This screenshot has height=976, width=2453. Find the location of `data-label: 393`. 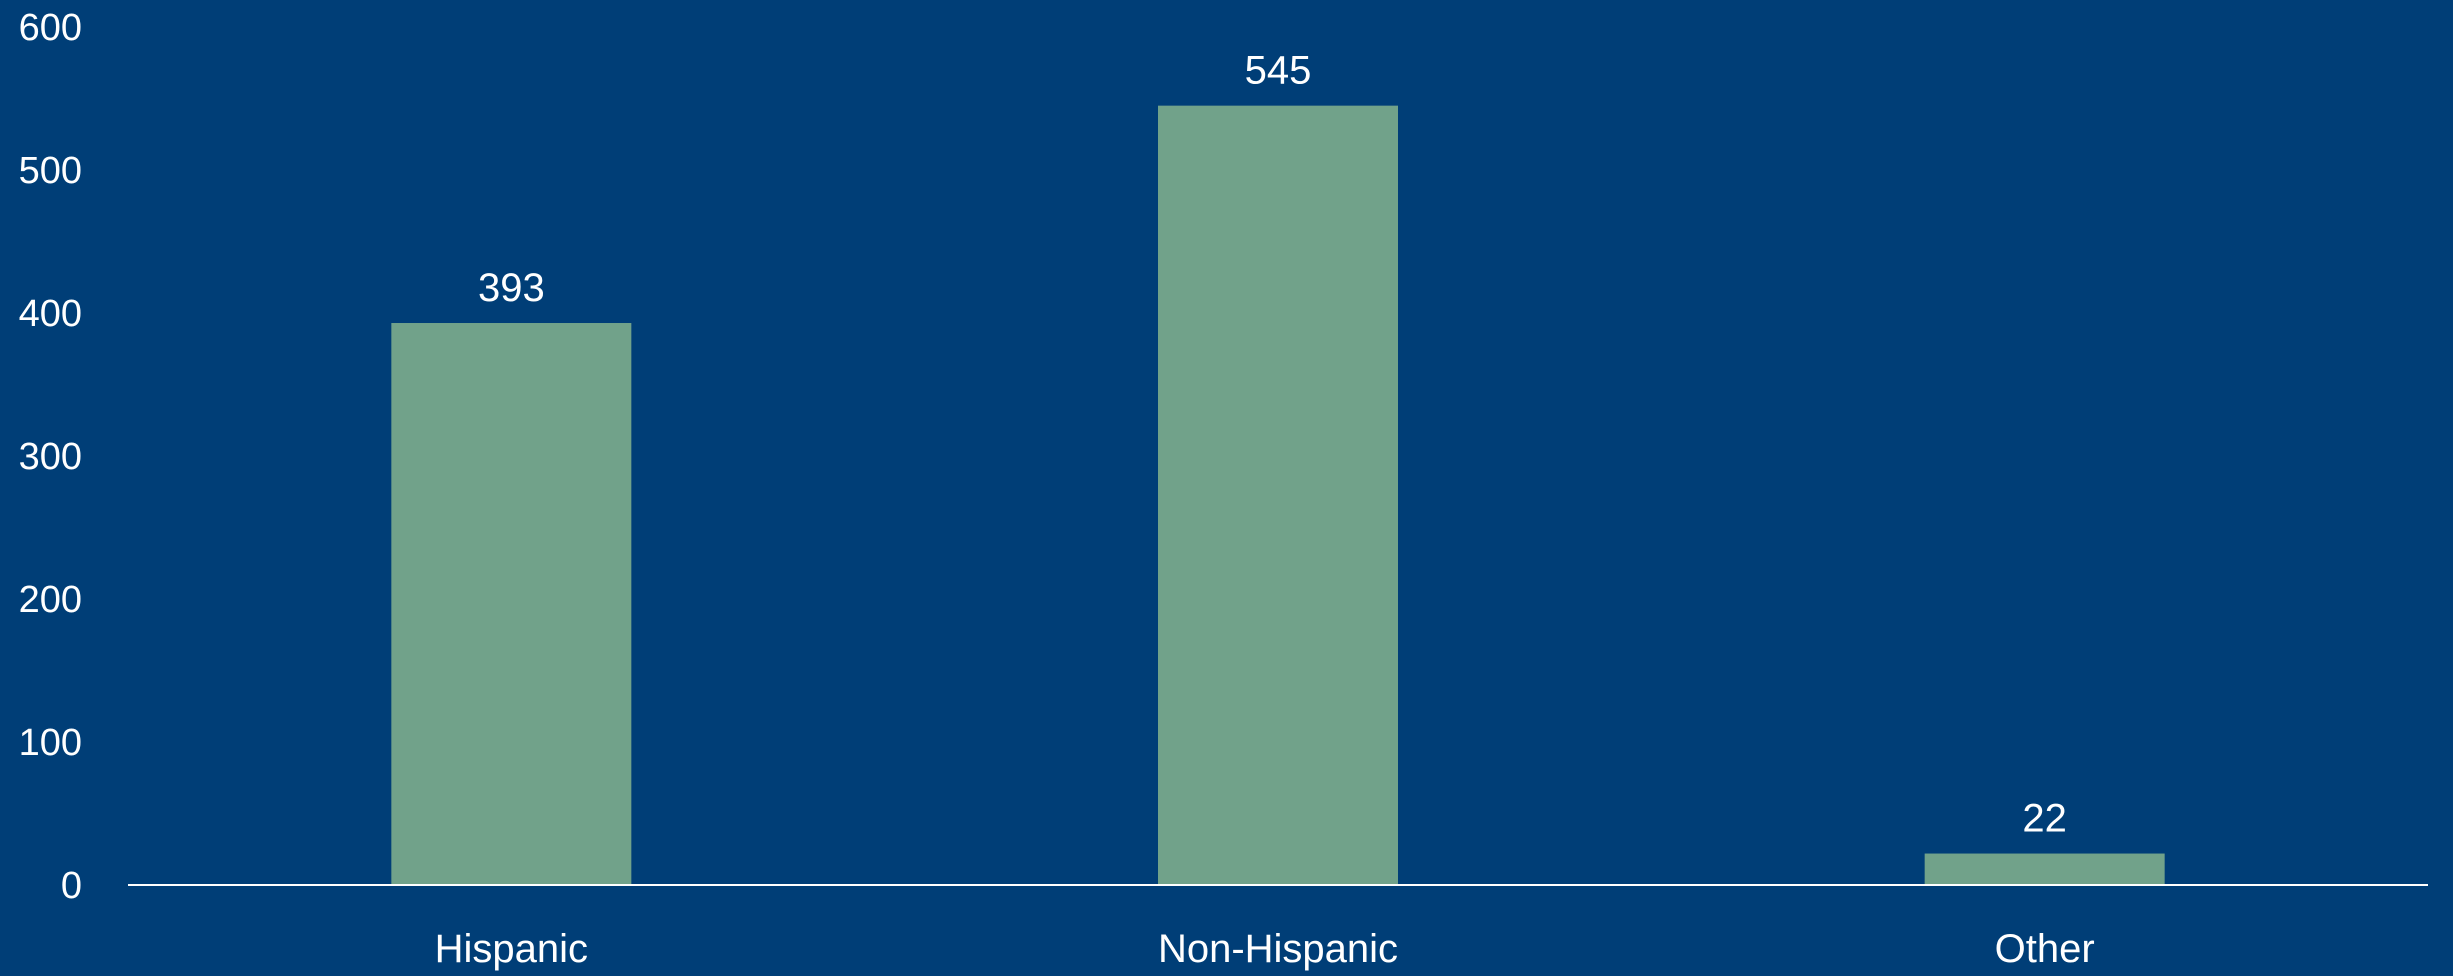

data-label: 393 is located at coordinates (511, 288).